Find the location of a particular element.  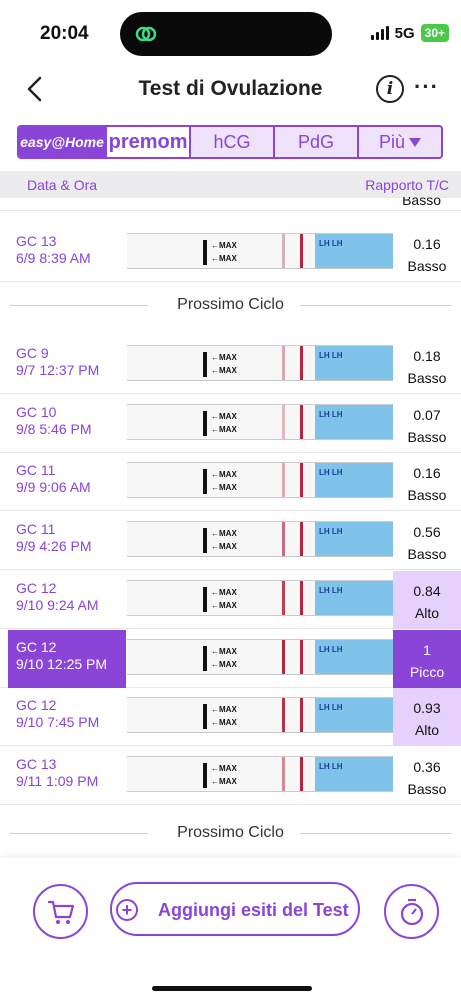

more-icon: ··· is located at coordinates (426, 86).